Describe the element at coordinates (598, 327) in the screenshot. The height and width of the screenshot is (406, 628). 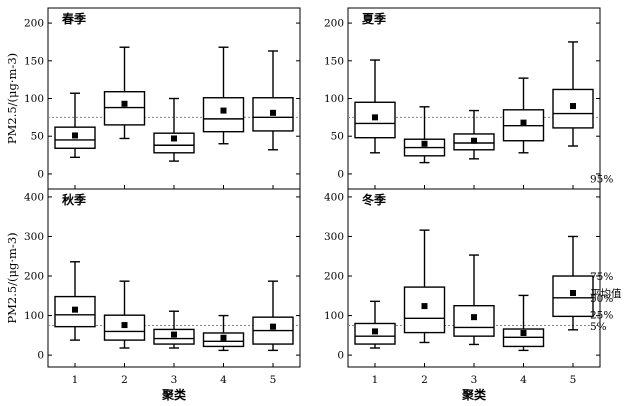
I see `legend-item: 5%` at that location.